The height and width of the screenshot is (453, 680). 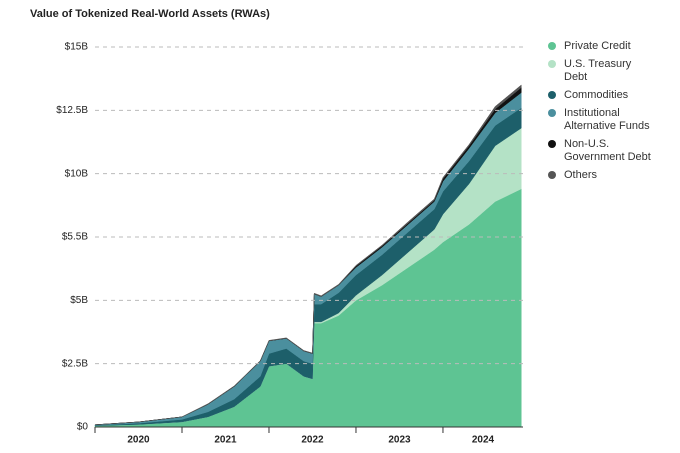 I want to click on x-tick-label: 2023, so click(x=399, y=440).